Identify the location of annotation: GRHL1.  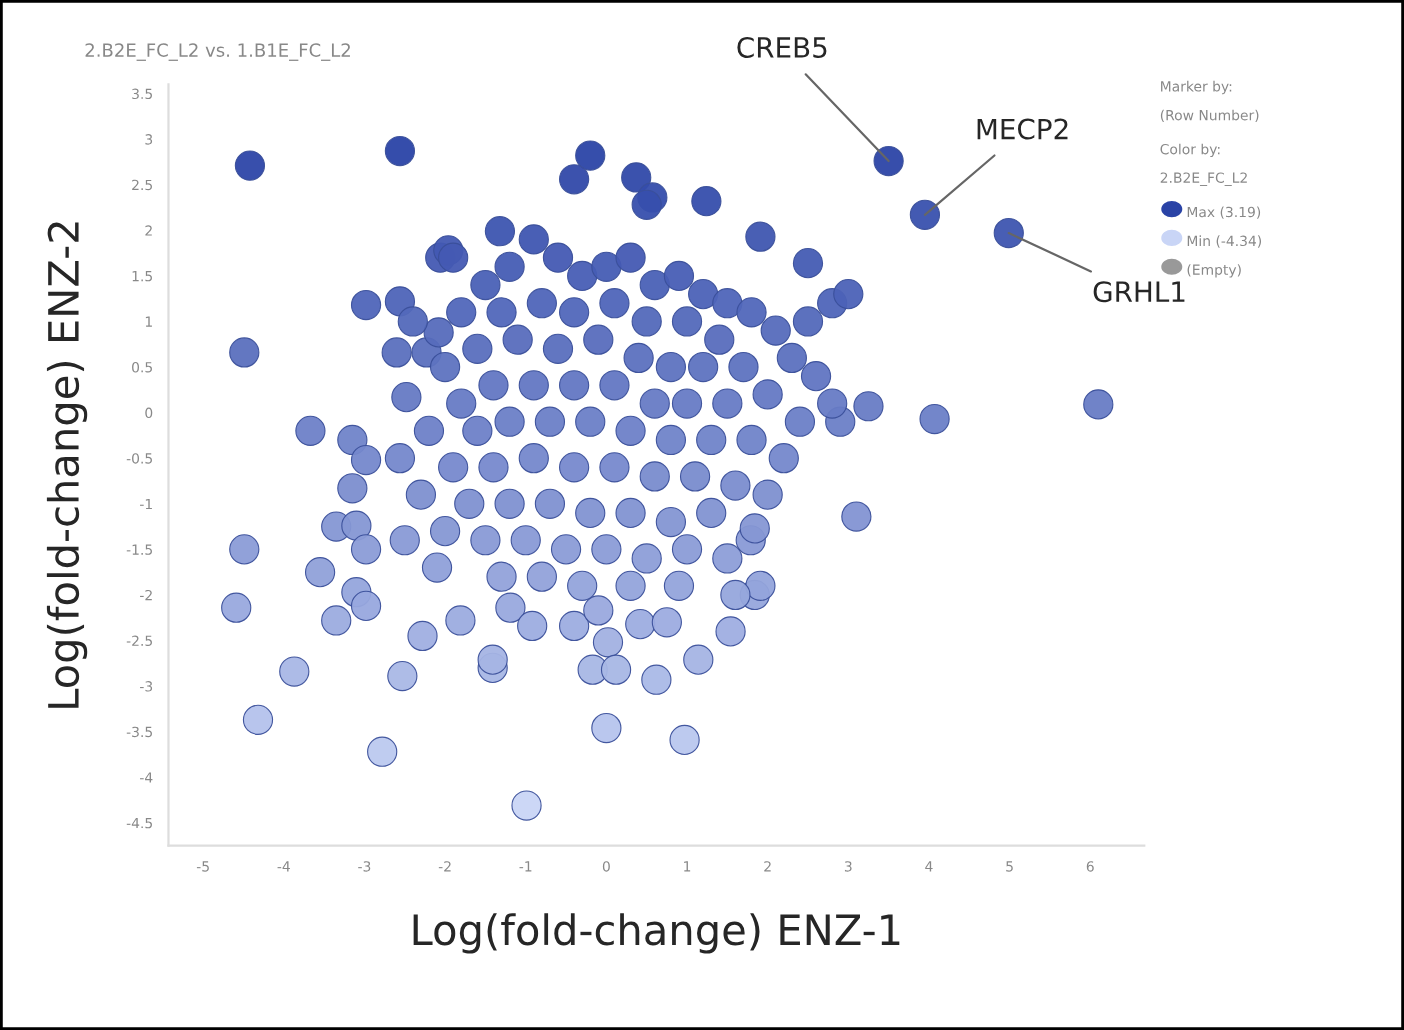
(1139, 292).